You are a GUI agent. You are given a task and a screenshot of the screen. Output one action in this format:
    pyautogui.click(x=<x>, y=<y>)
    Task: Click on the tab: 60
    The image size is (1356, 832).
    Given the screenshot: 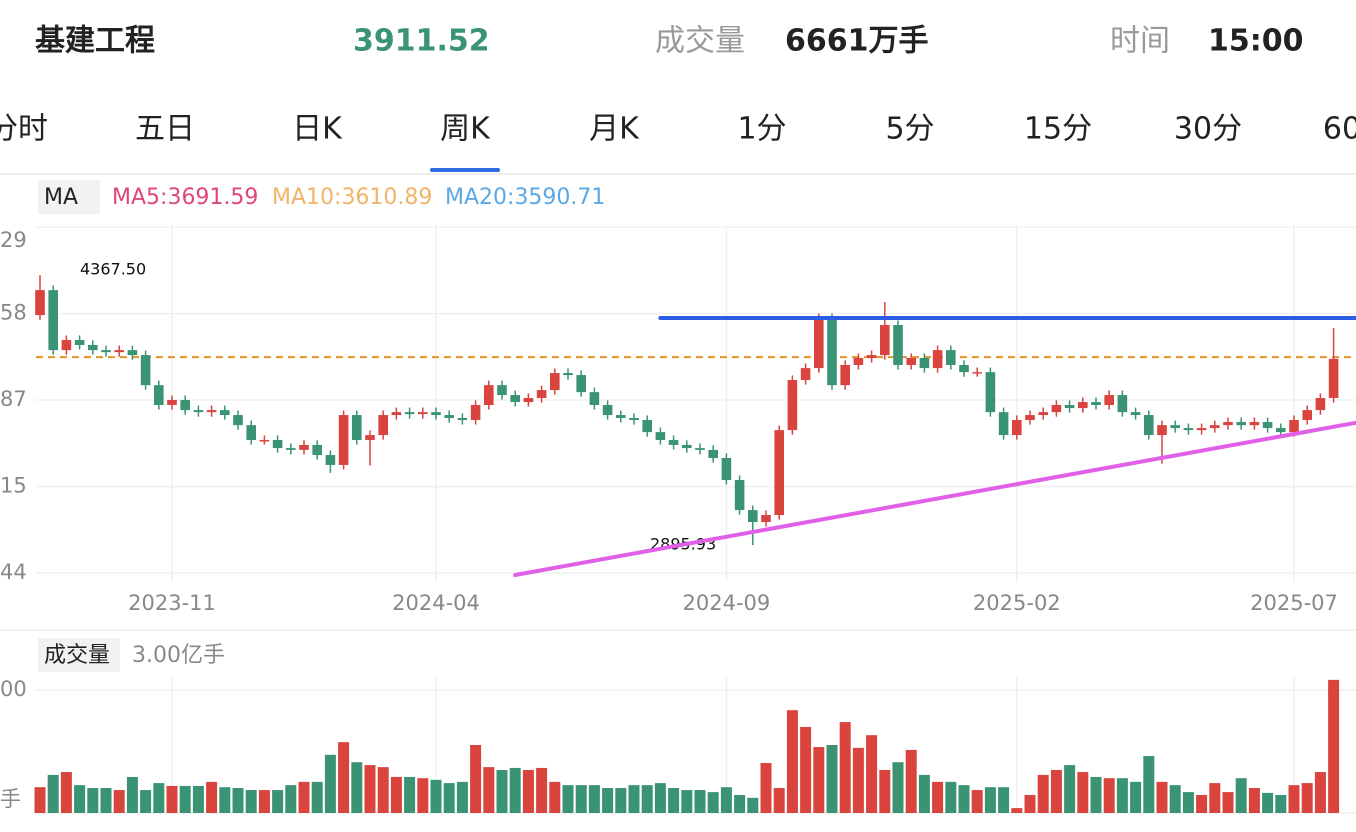 What is the action you would take?
    pyautogui.click(x=1339, y=129)
    